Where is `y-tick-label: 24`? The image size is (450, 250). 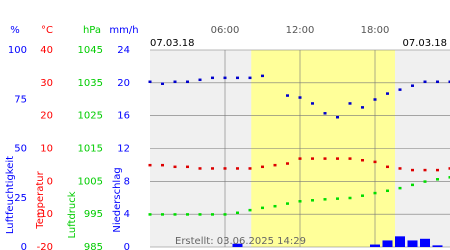 y-tick-label: 24 is located at coordinates (123, 50).